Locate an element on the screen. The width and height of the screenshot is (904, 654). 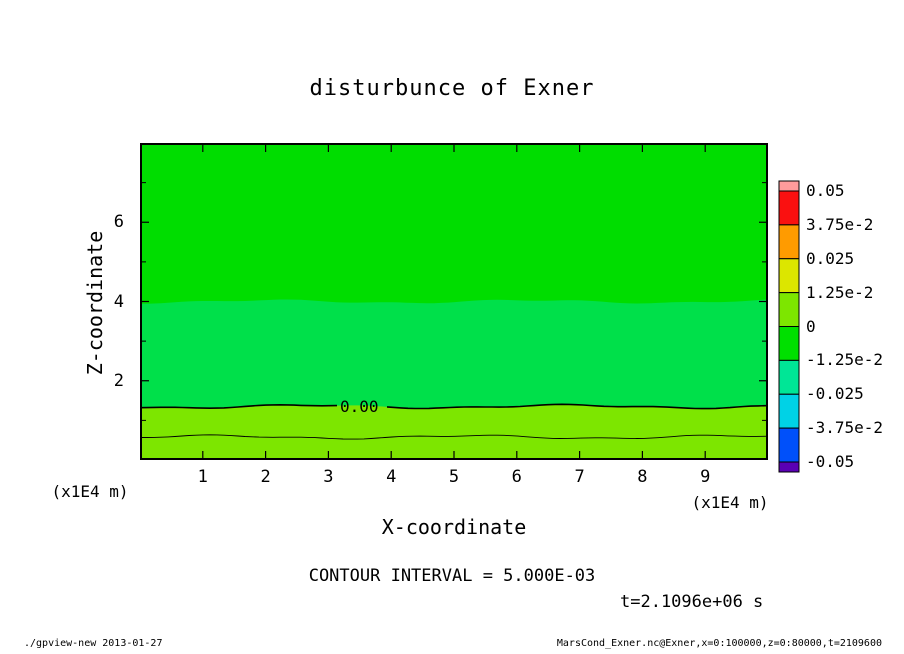
colorbar-label: 0.05 is located at coordinates (825, 190).